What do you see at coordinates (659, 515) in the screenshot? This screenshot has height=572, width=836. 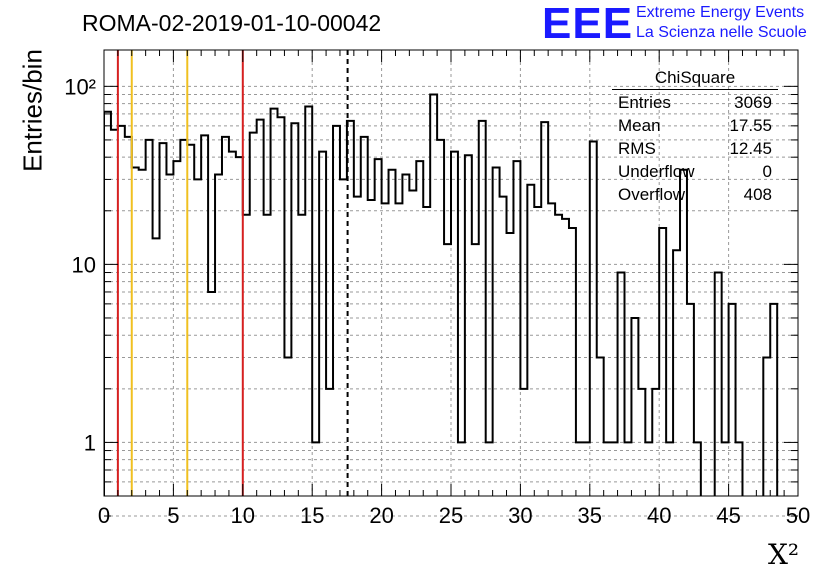 I see `x-tick-label: 40` at bounding box center [659, 515].